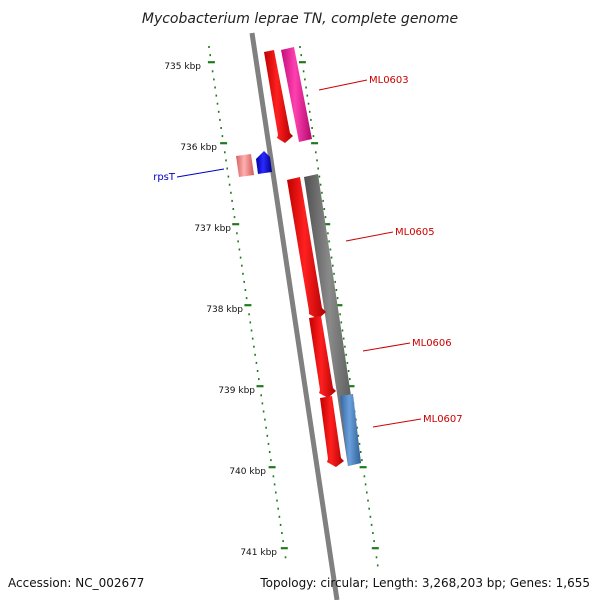  What do you see at coordinates (247, 472) in the screenshot?
I see `tick-label-740: 740 kbp` at bounding box center [247, 472].